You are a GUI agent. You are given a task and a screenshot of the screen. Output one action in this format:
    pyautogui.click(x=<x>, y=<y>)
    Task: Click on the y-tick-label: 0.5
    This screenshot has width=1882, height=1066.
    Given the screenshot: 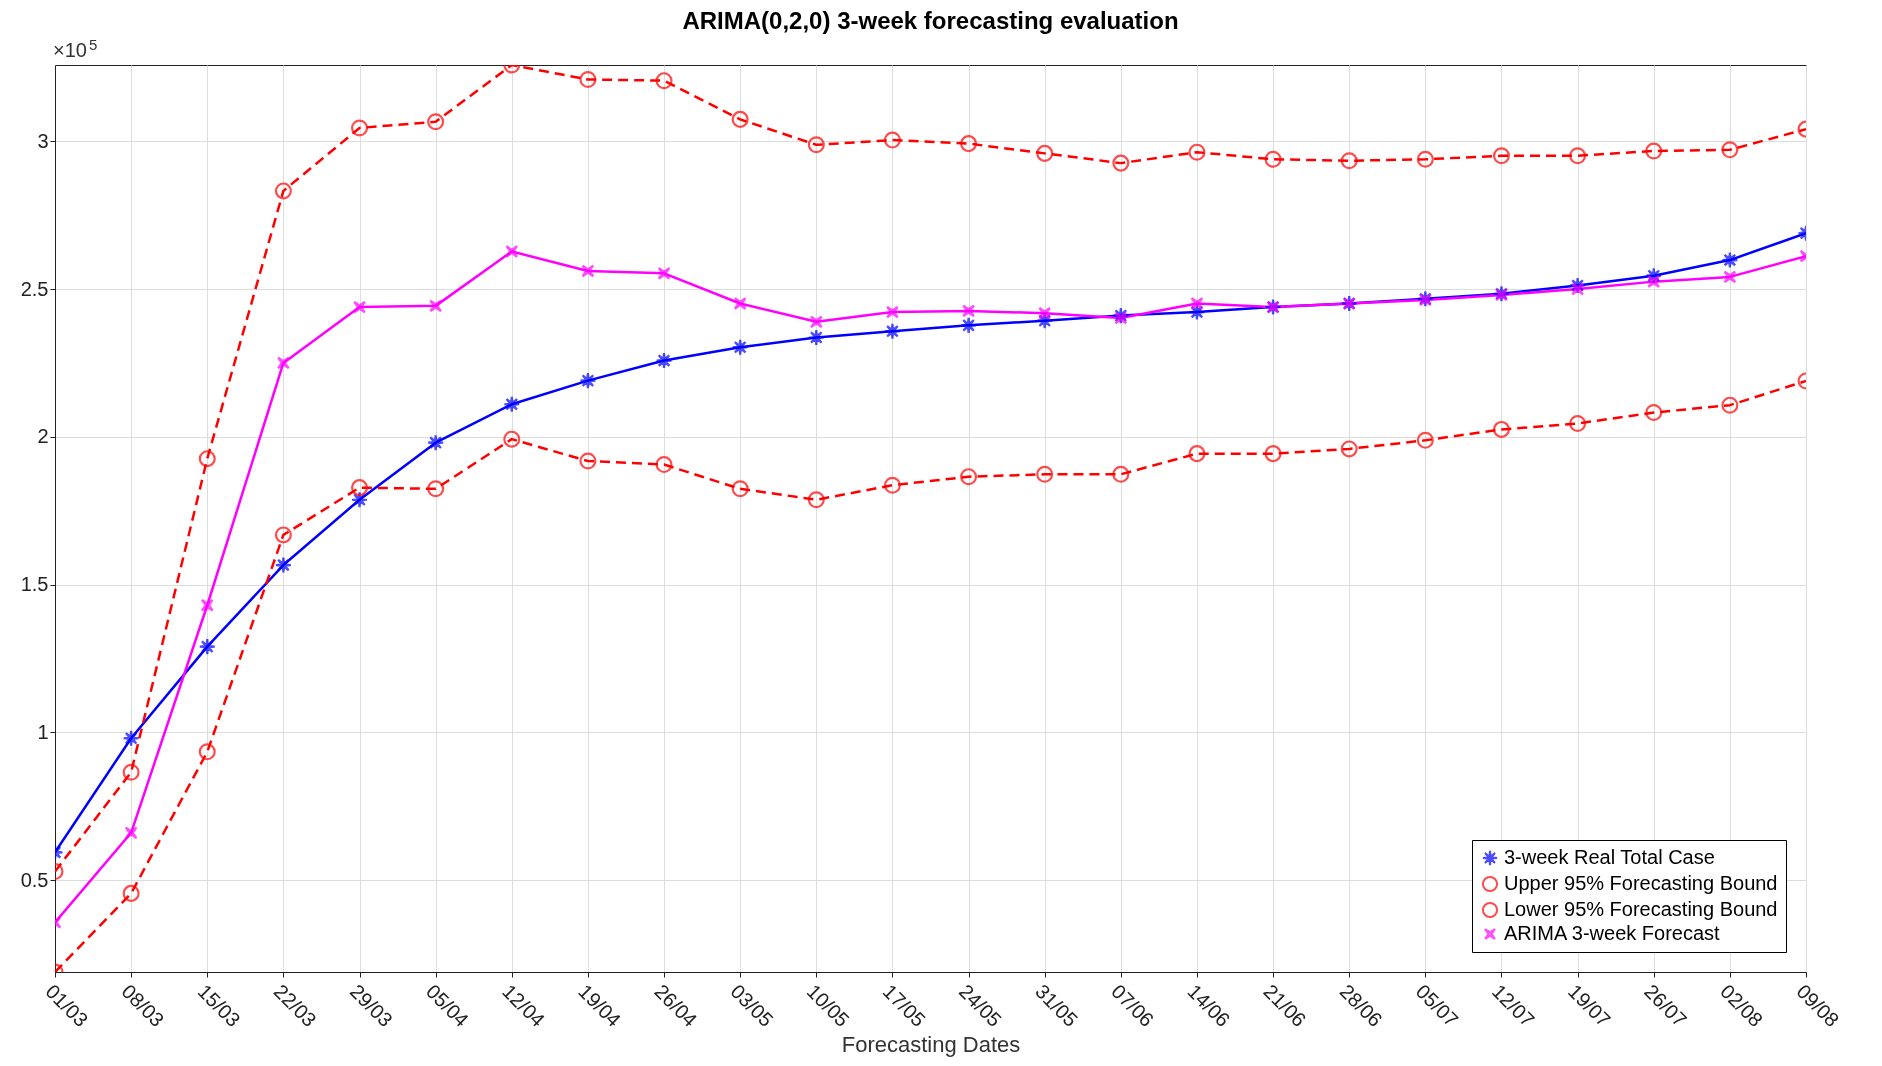 What is the action you would take?
    pyautogui.click(x=34, y=879)
    